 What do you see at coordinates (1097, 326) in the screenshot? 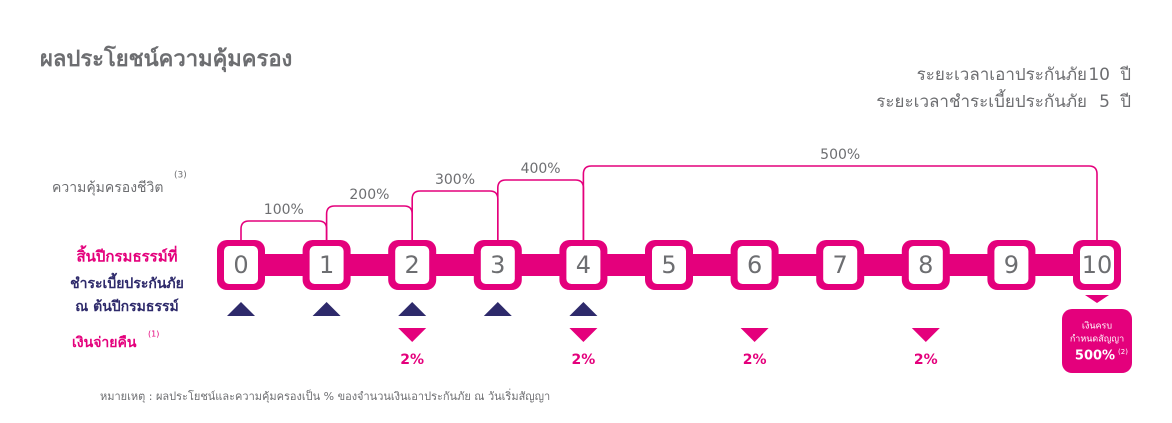
I see `maturity-line1: เงินครบ` at bounding box center [1097, 326].